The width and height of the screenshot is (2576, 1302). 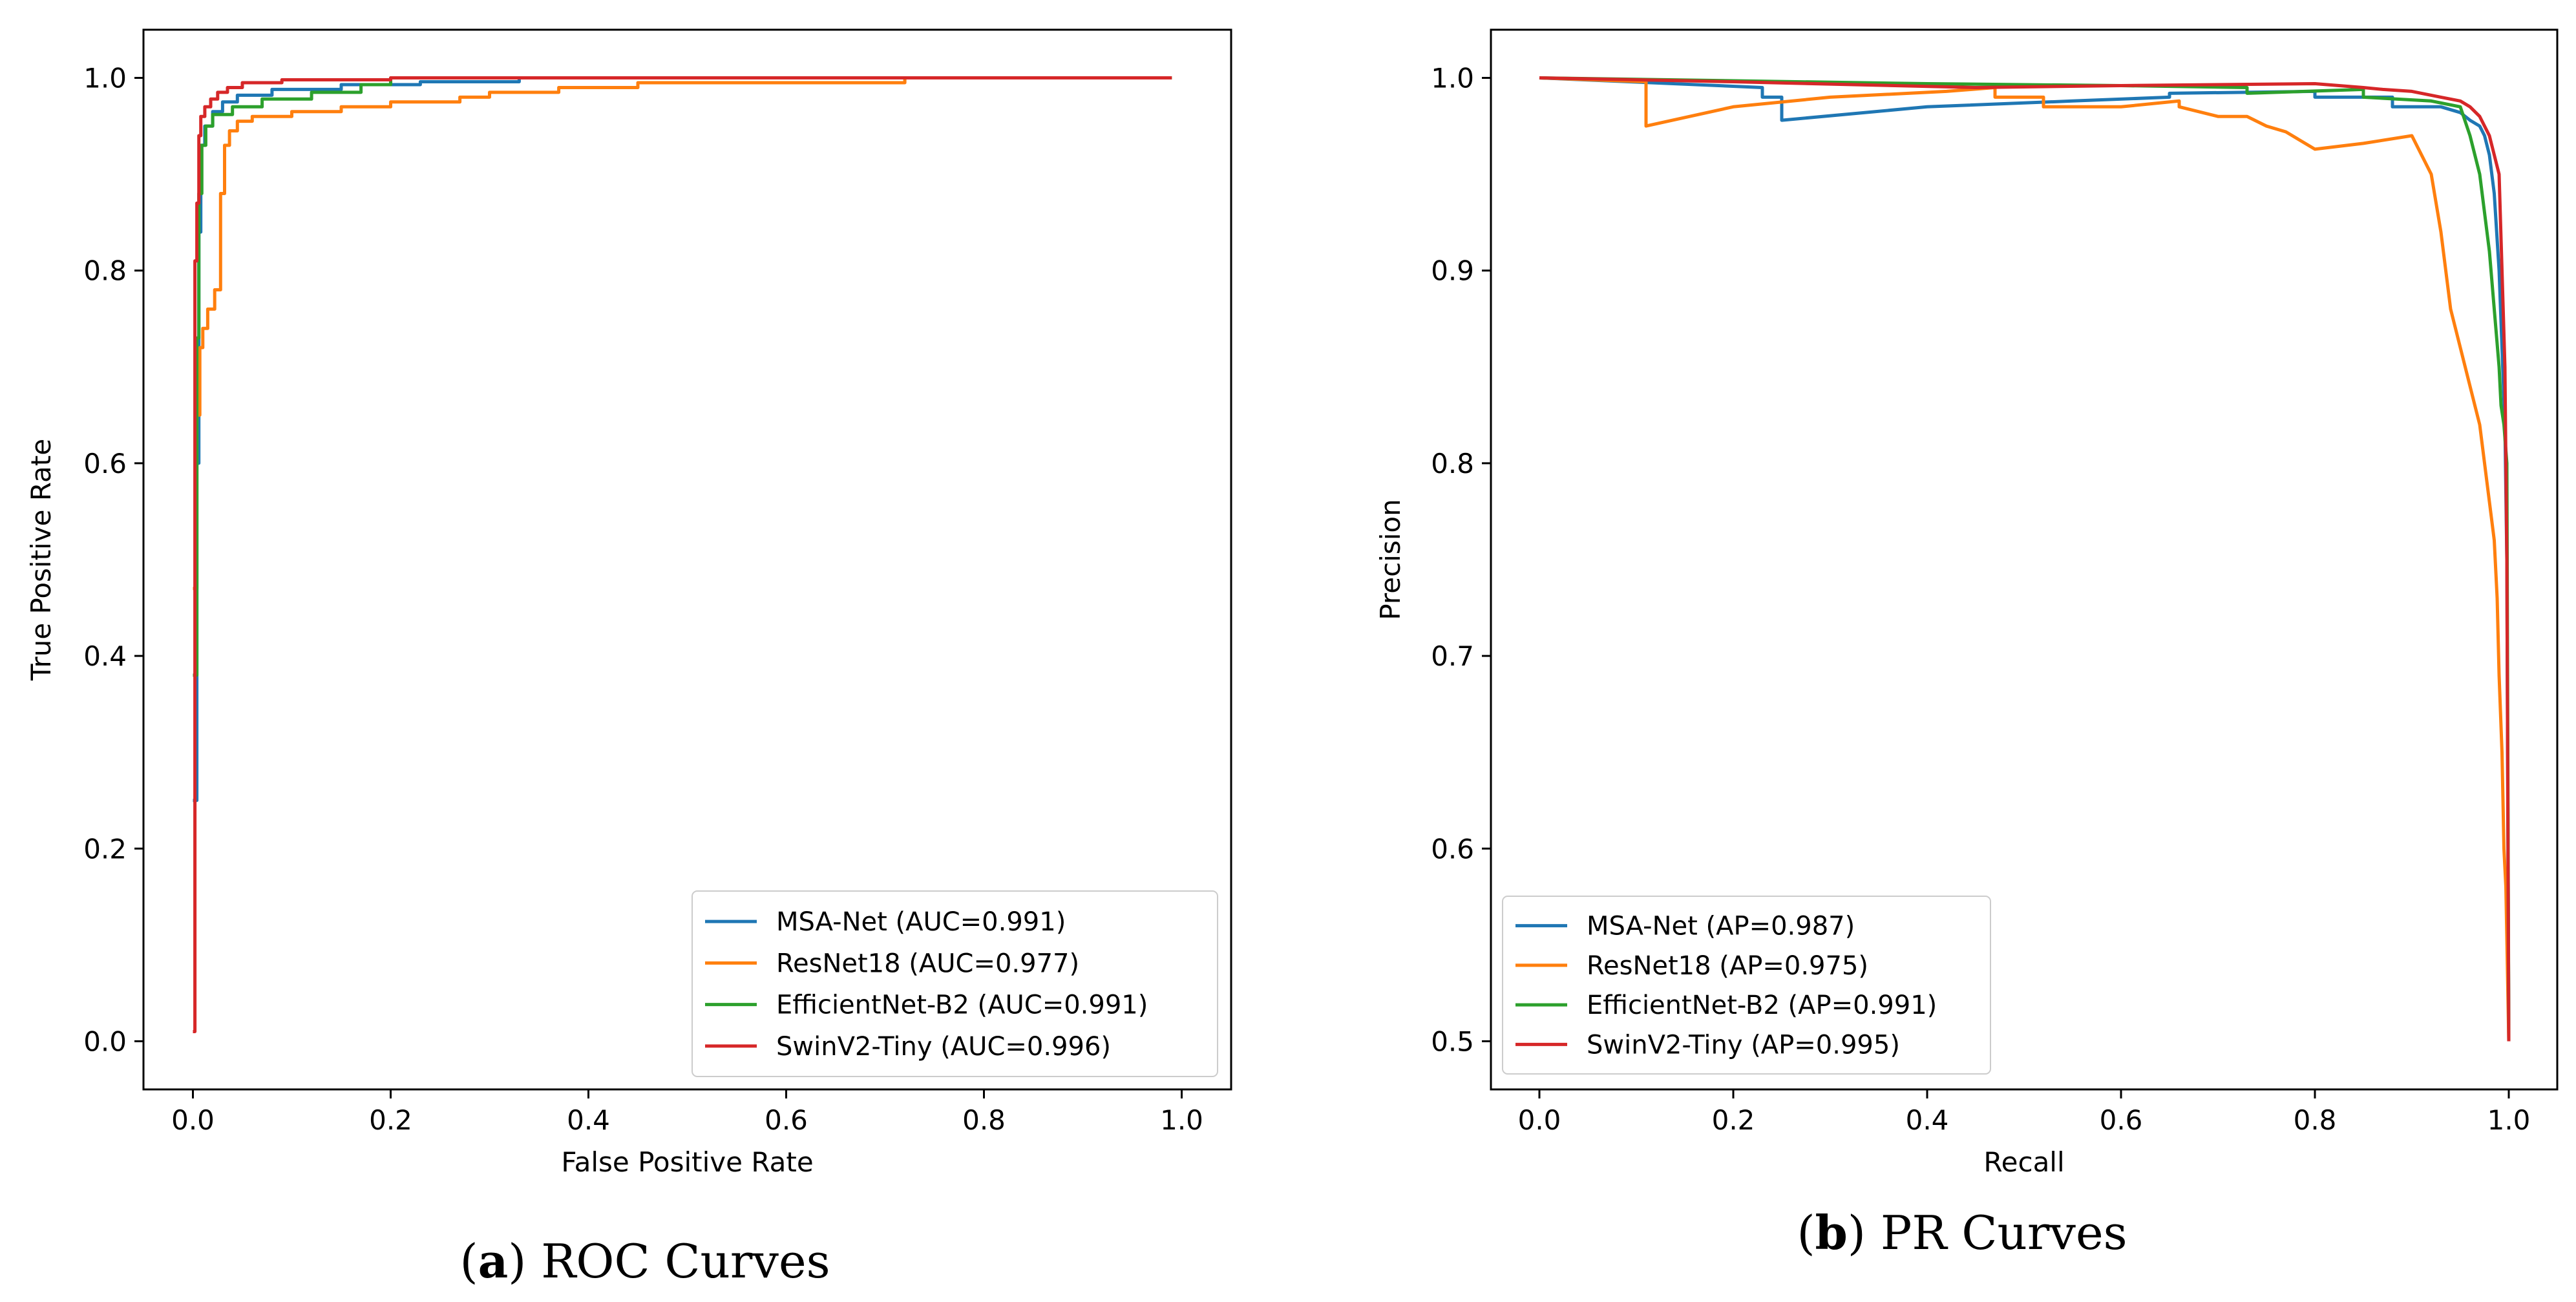 What do you see at coordinates (2315, 1120) in the screenshot?
I see `pr-x-tick-label: 0.8` at bounding box center [2315, 1120].